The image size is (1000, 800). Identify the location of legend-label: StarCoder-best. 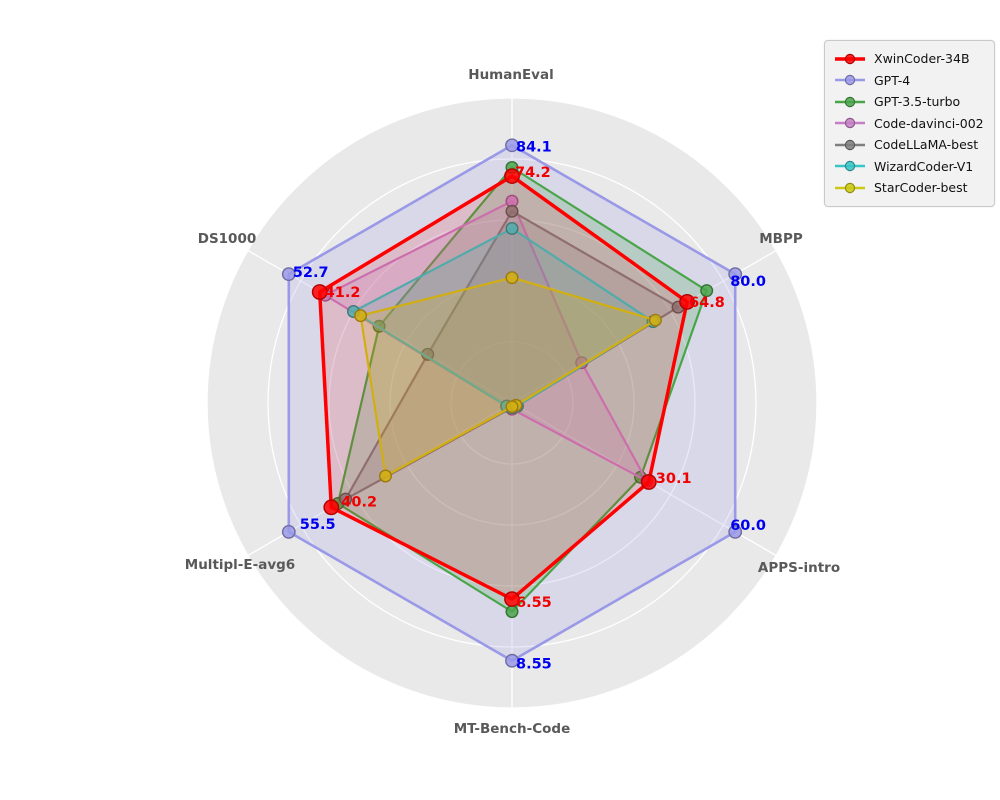
(921, 188).